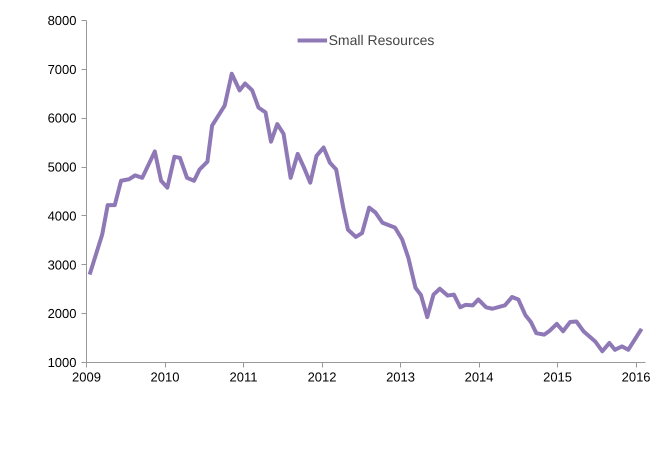 The width and height of the screenshot is (671, 452). Describe the element at coordinates (62, 314) in the screenshot. I see `y-tick-label: 2000` at that location.